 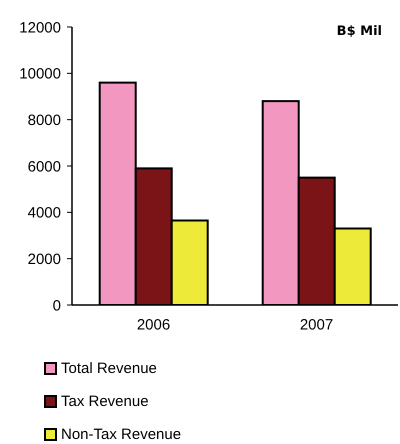 What do you see at coordinates (359, 31) in the screenshot?
I see `annotation: B$ Mil` at bounding box center [359, 31].